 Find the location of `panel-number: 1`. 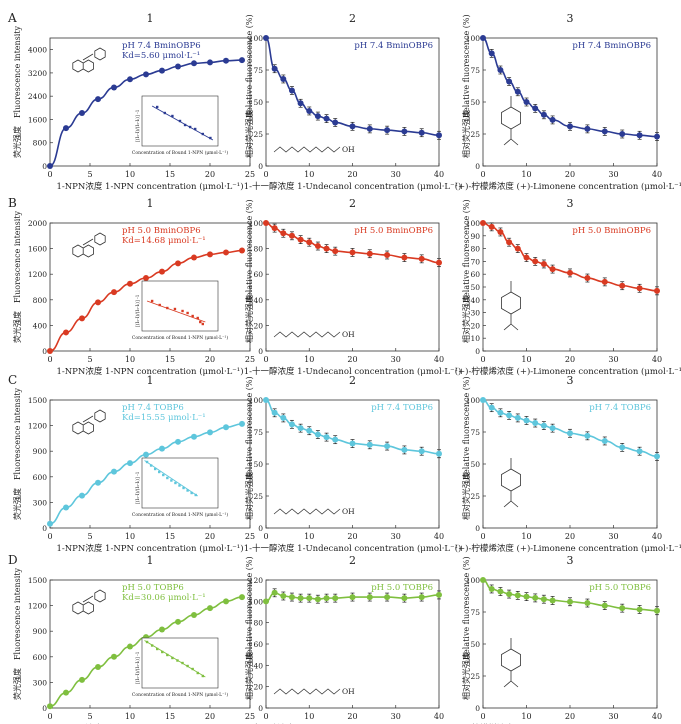

panel-number: 1 is located at coordinates (150, 380).